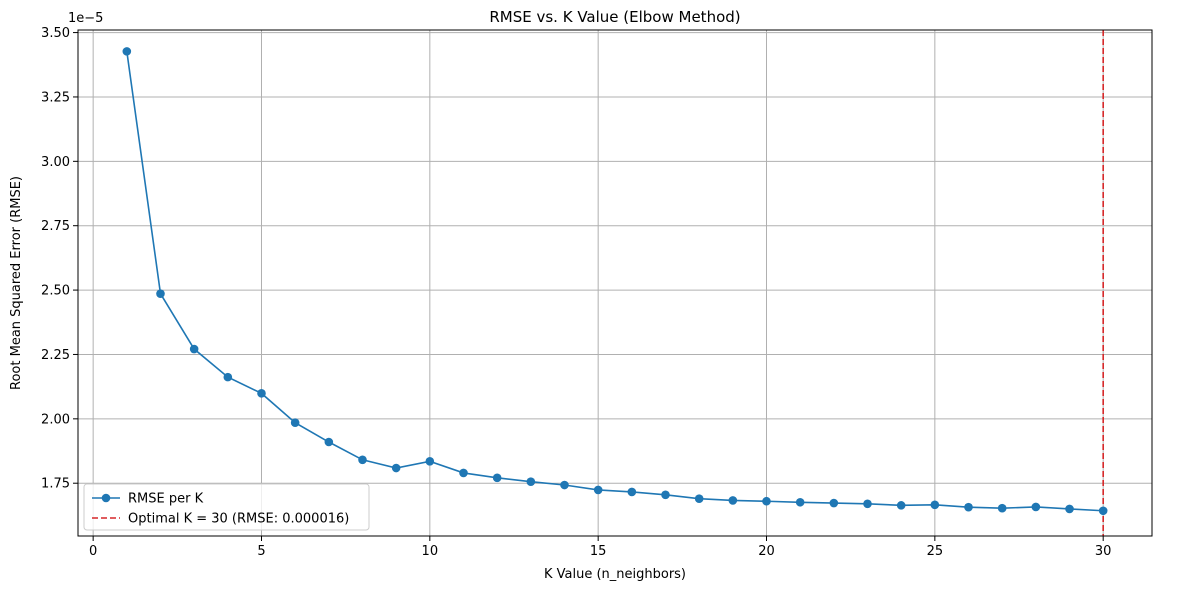 Image resolution: width=1189 pixels, height=590 pixels. I want to click on x-tick-label: 30, so click(1103, 551).